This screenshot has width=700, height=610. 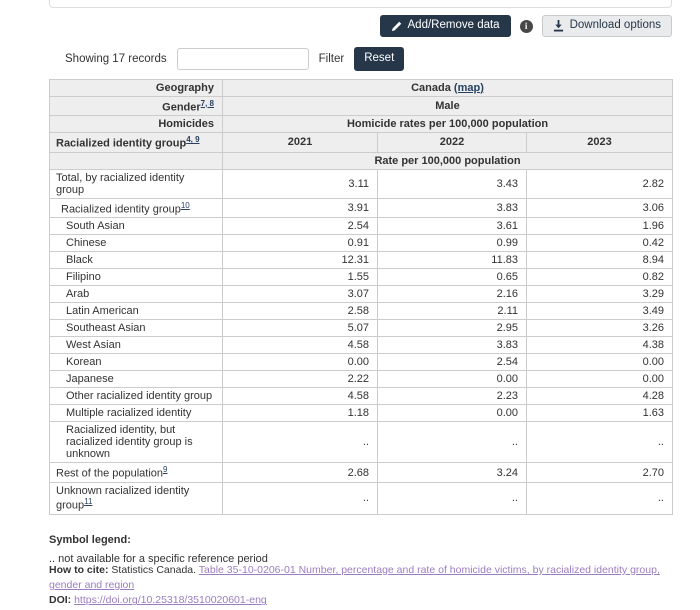 I want to click on rate-value: 0.99, so click(x=452, y=243).